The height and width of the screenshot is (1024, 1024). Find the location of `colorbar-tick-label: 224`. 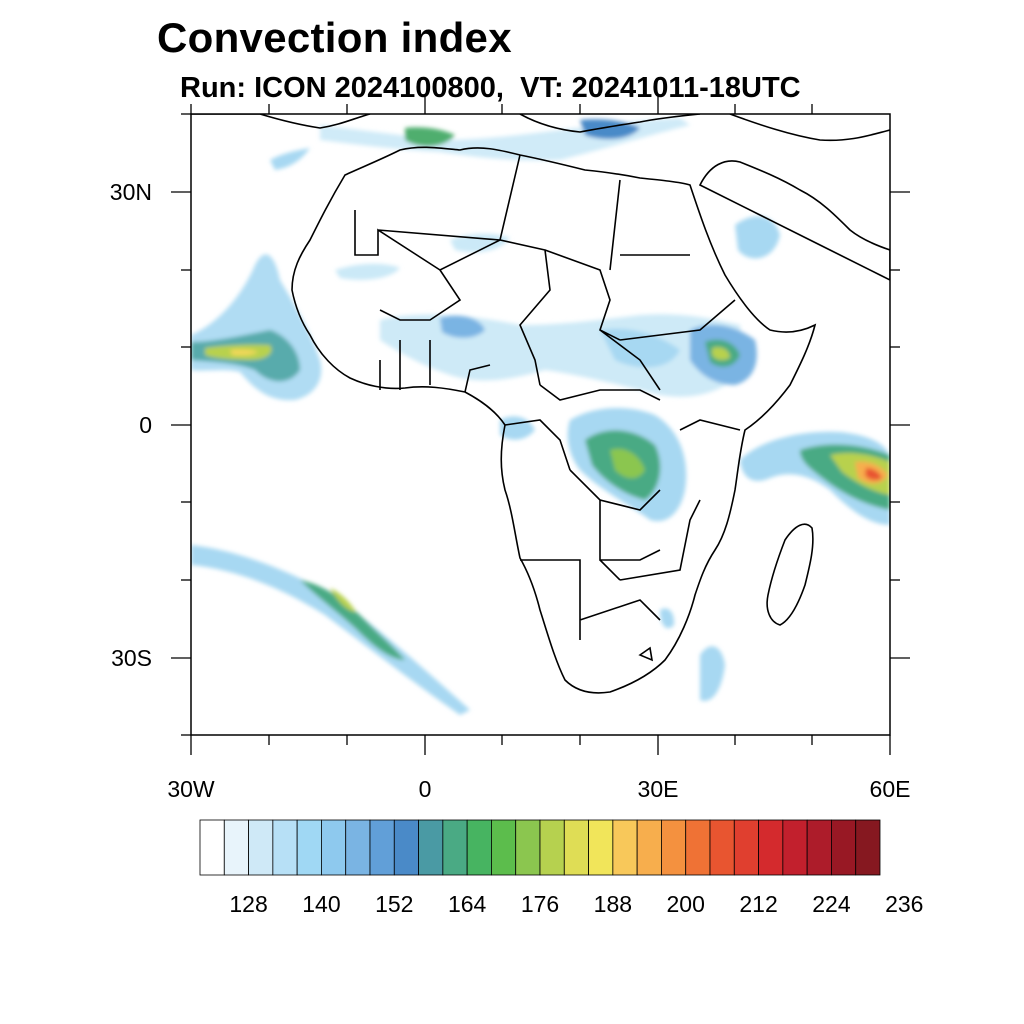

colorbar-tick-label: 224 is located at coordinates (831, 904).